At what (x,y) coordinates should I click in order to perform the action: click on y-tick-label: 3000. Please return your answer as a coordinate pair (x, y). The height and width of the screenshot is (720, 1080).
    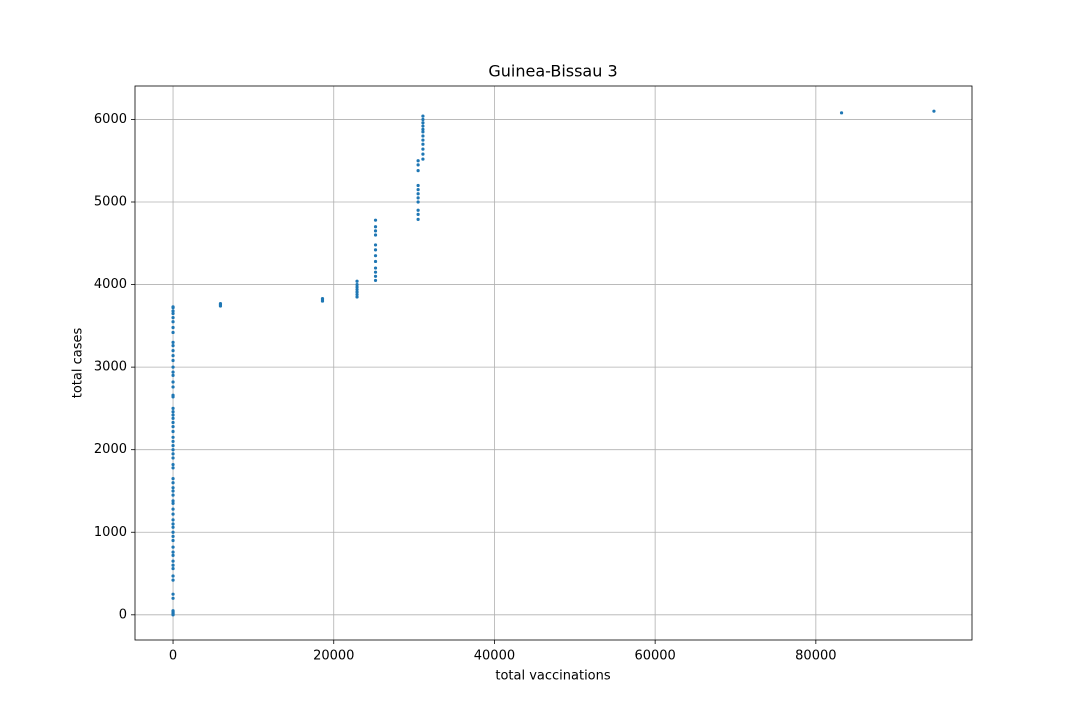
    Looking at the image, I should click on (110, 367).